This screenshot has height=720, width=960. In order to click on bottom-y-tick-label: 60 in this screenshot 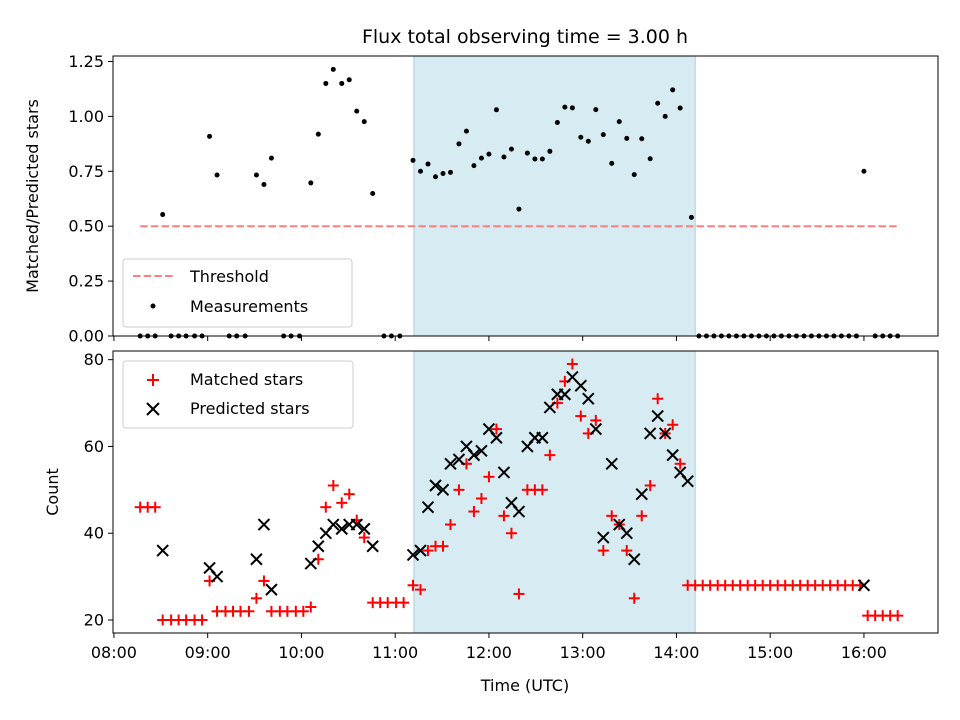, I will do `click(94, 446)`.